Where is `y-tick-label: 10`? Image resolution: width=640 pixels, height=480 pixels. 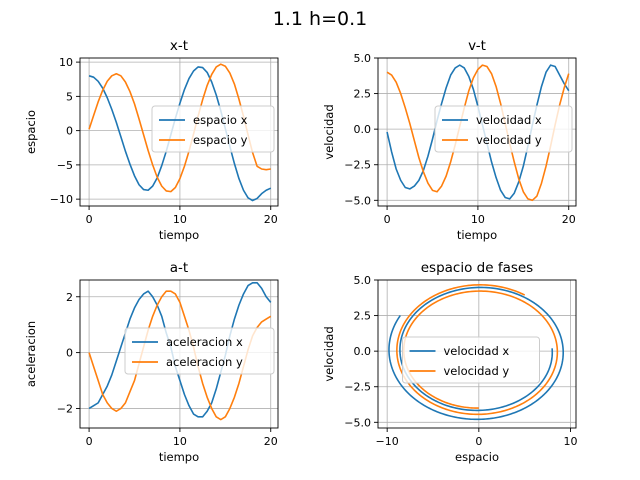 y-tick-label: 10 is located at coordinates (66, 62).